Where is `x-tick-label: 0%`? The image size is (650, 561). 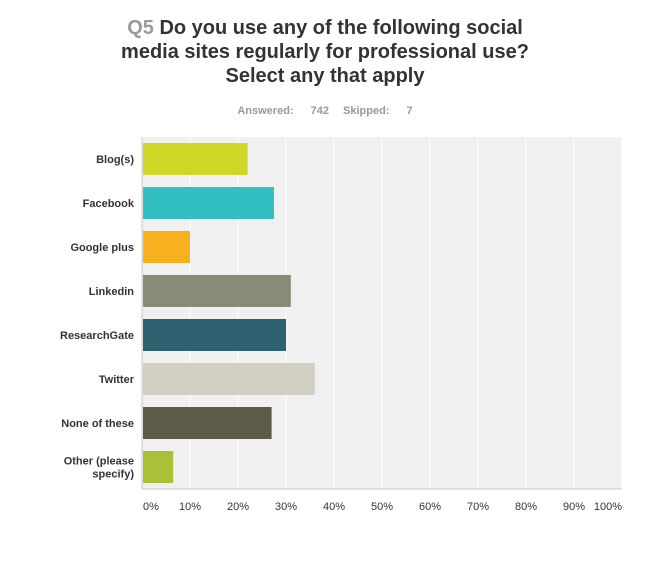 x-tick-label: 0% is located at coordinates (151, 507).